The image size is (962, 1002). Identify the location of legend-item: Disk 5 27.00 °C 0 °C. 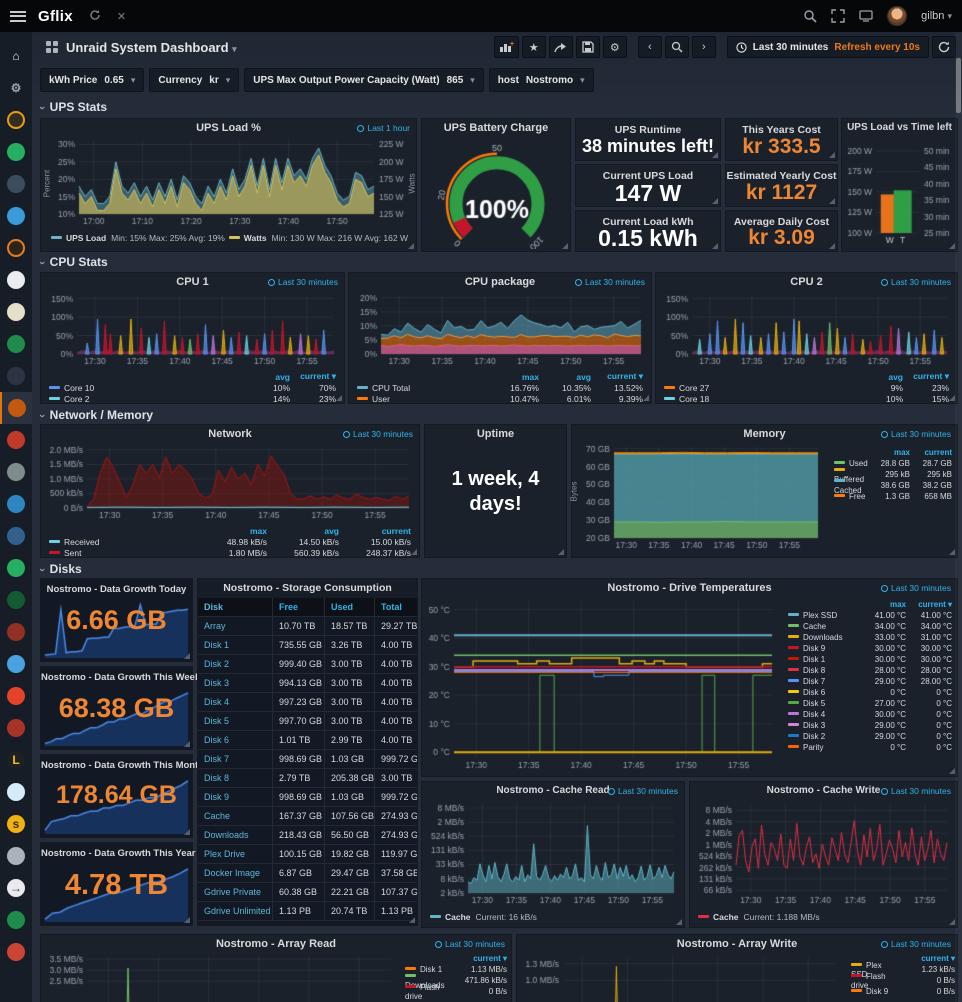
(870, 703).